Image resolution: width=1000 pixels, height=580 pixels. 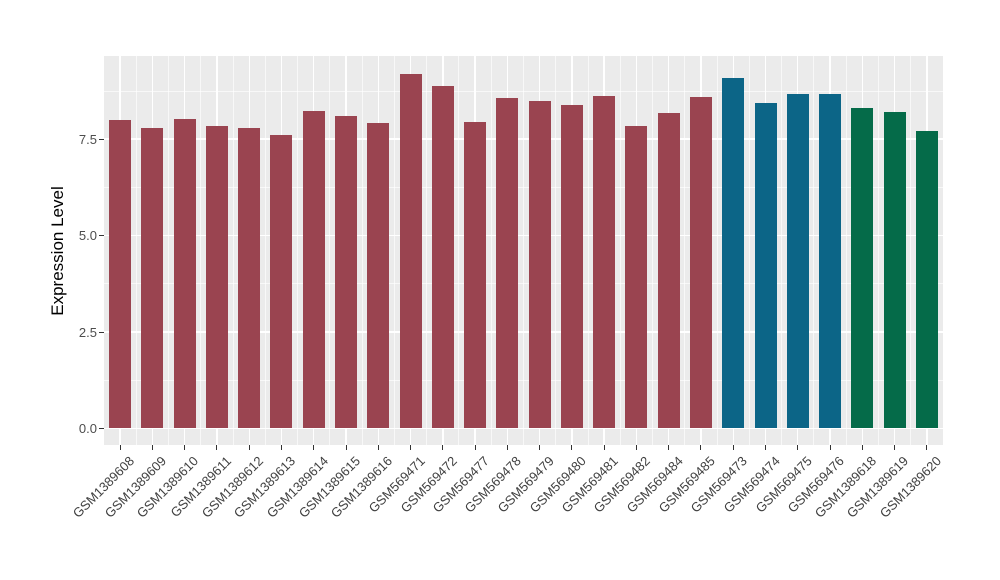 What do you see at coordinates (87, 236) in the screenshot?
I see `y-tick-label: 5.0` at bounding box center [87, 236].